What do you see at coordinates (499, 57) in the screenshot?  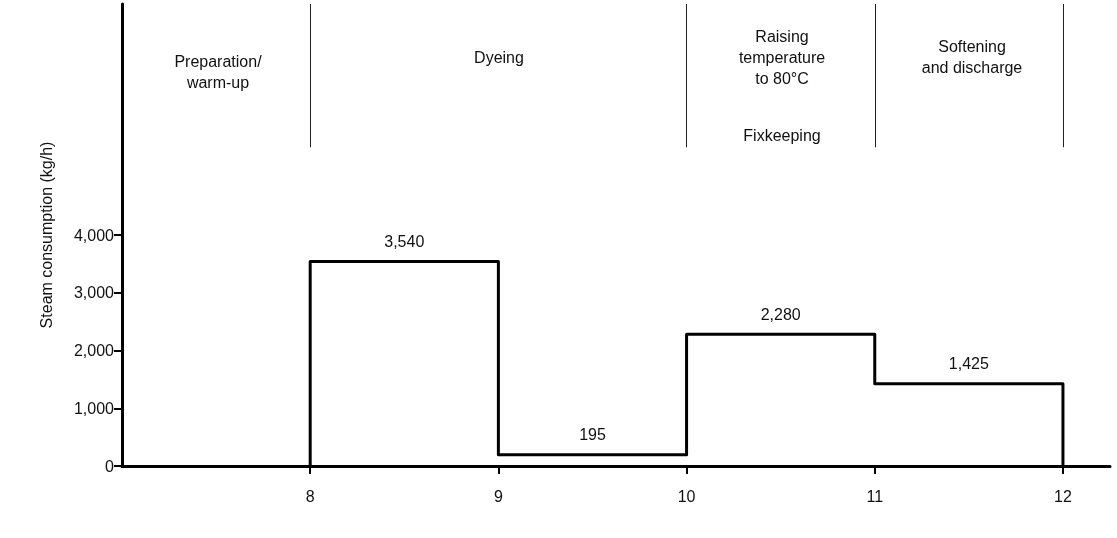 I see `annotation: Dyeing` at bounding box center [499, 57].